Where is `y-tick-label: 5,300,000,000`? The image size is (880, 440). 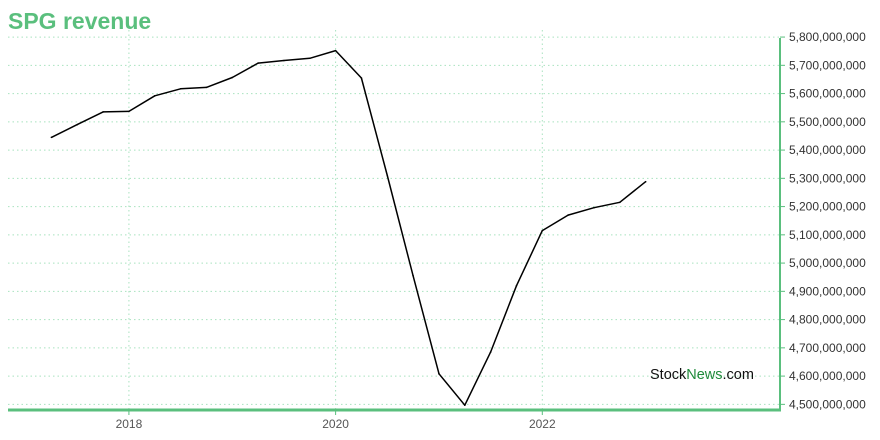
y-tick-label: 5,300,000,000 is located at coordinates (827, 178).